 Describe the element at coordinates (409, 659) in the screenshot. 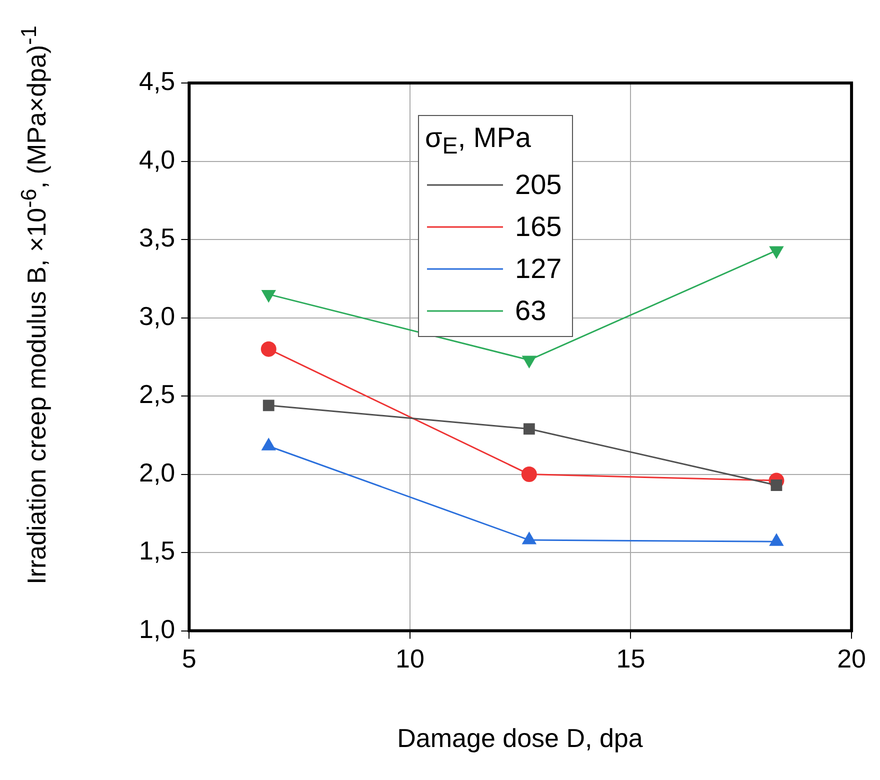

I see `x-tick-label: 10` at that location.